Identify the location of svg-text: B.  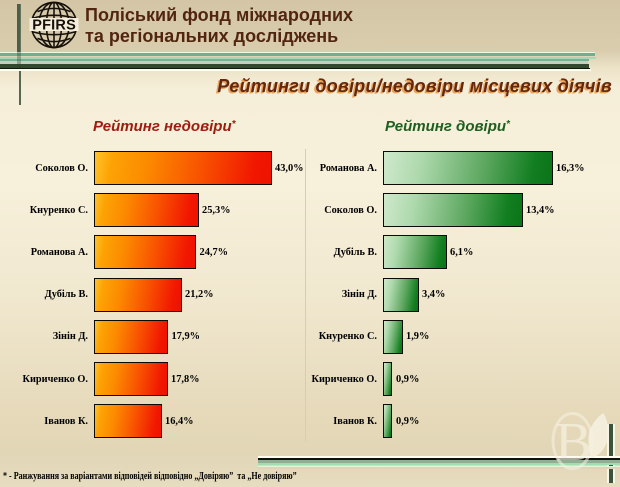
(573, 441).